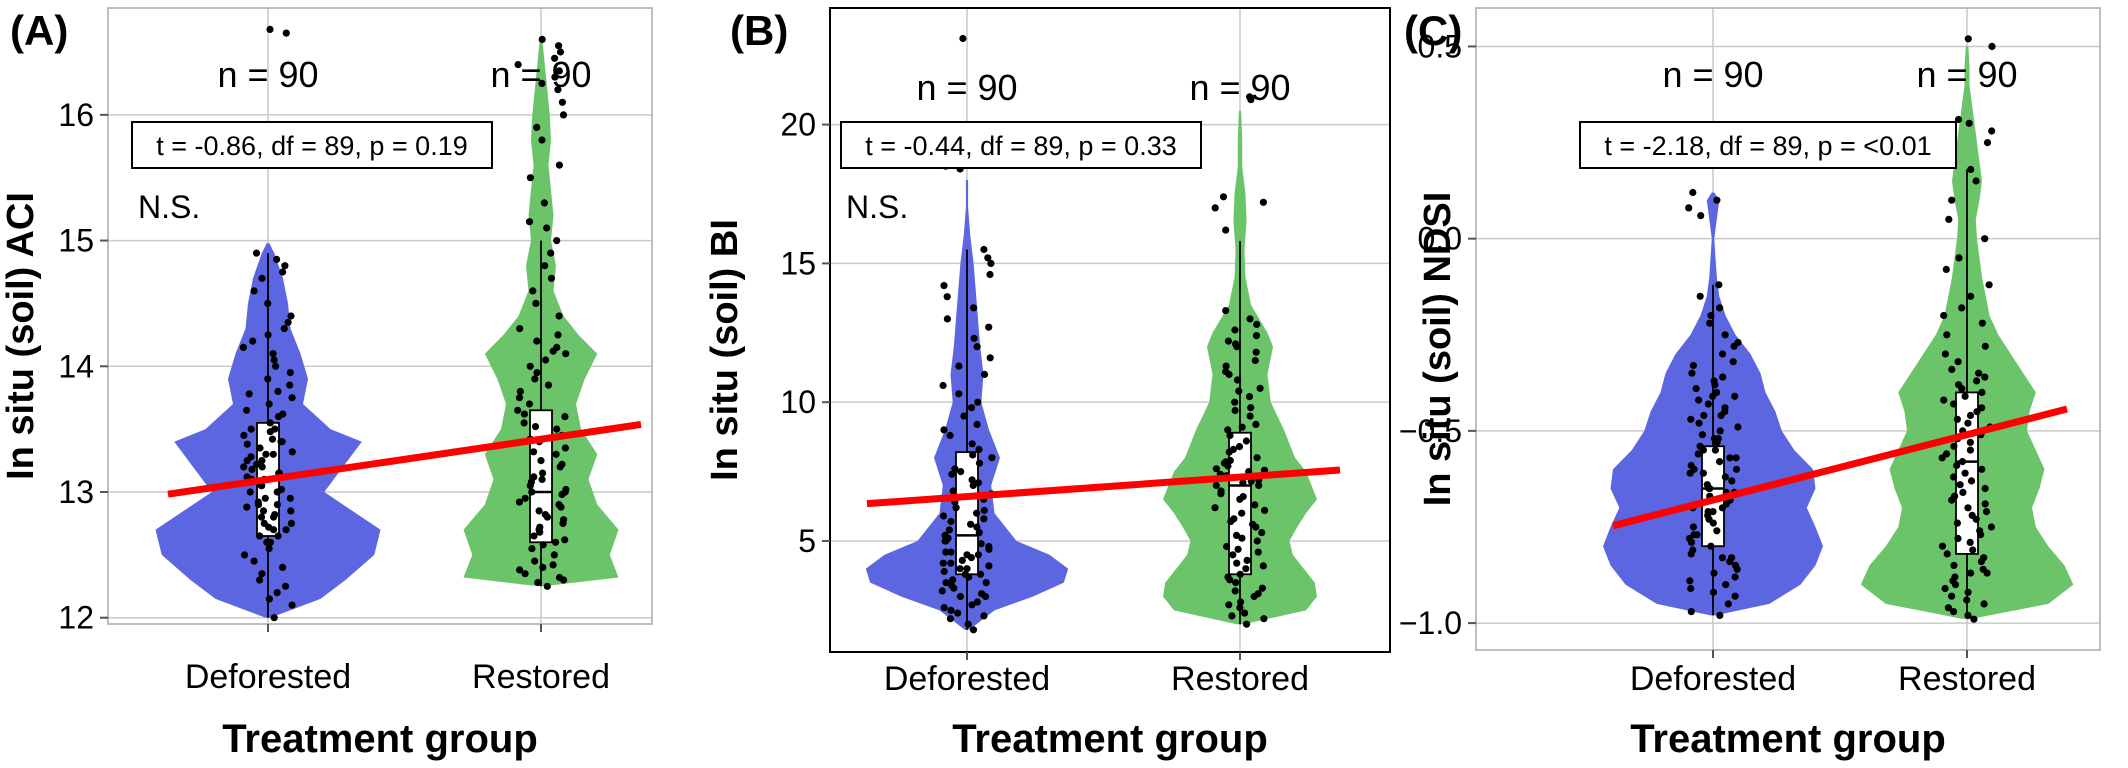 This screenshot has width=2128, height=768. What do you see at coordinates (1713, 679) in the screenshot?
I see `x-tick-label: Deforested` at bounding box center [1713, 679].